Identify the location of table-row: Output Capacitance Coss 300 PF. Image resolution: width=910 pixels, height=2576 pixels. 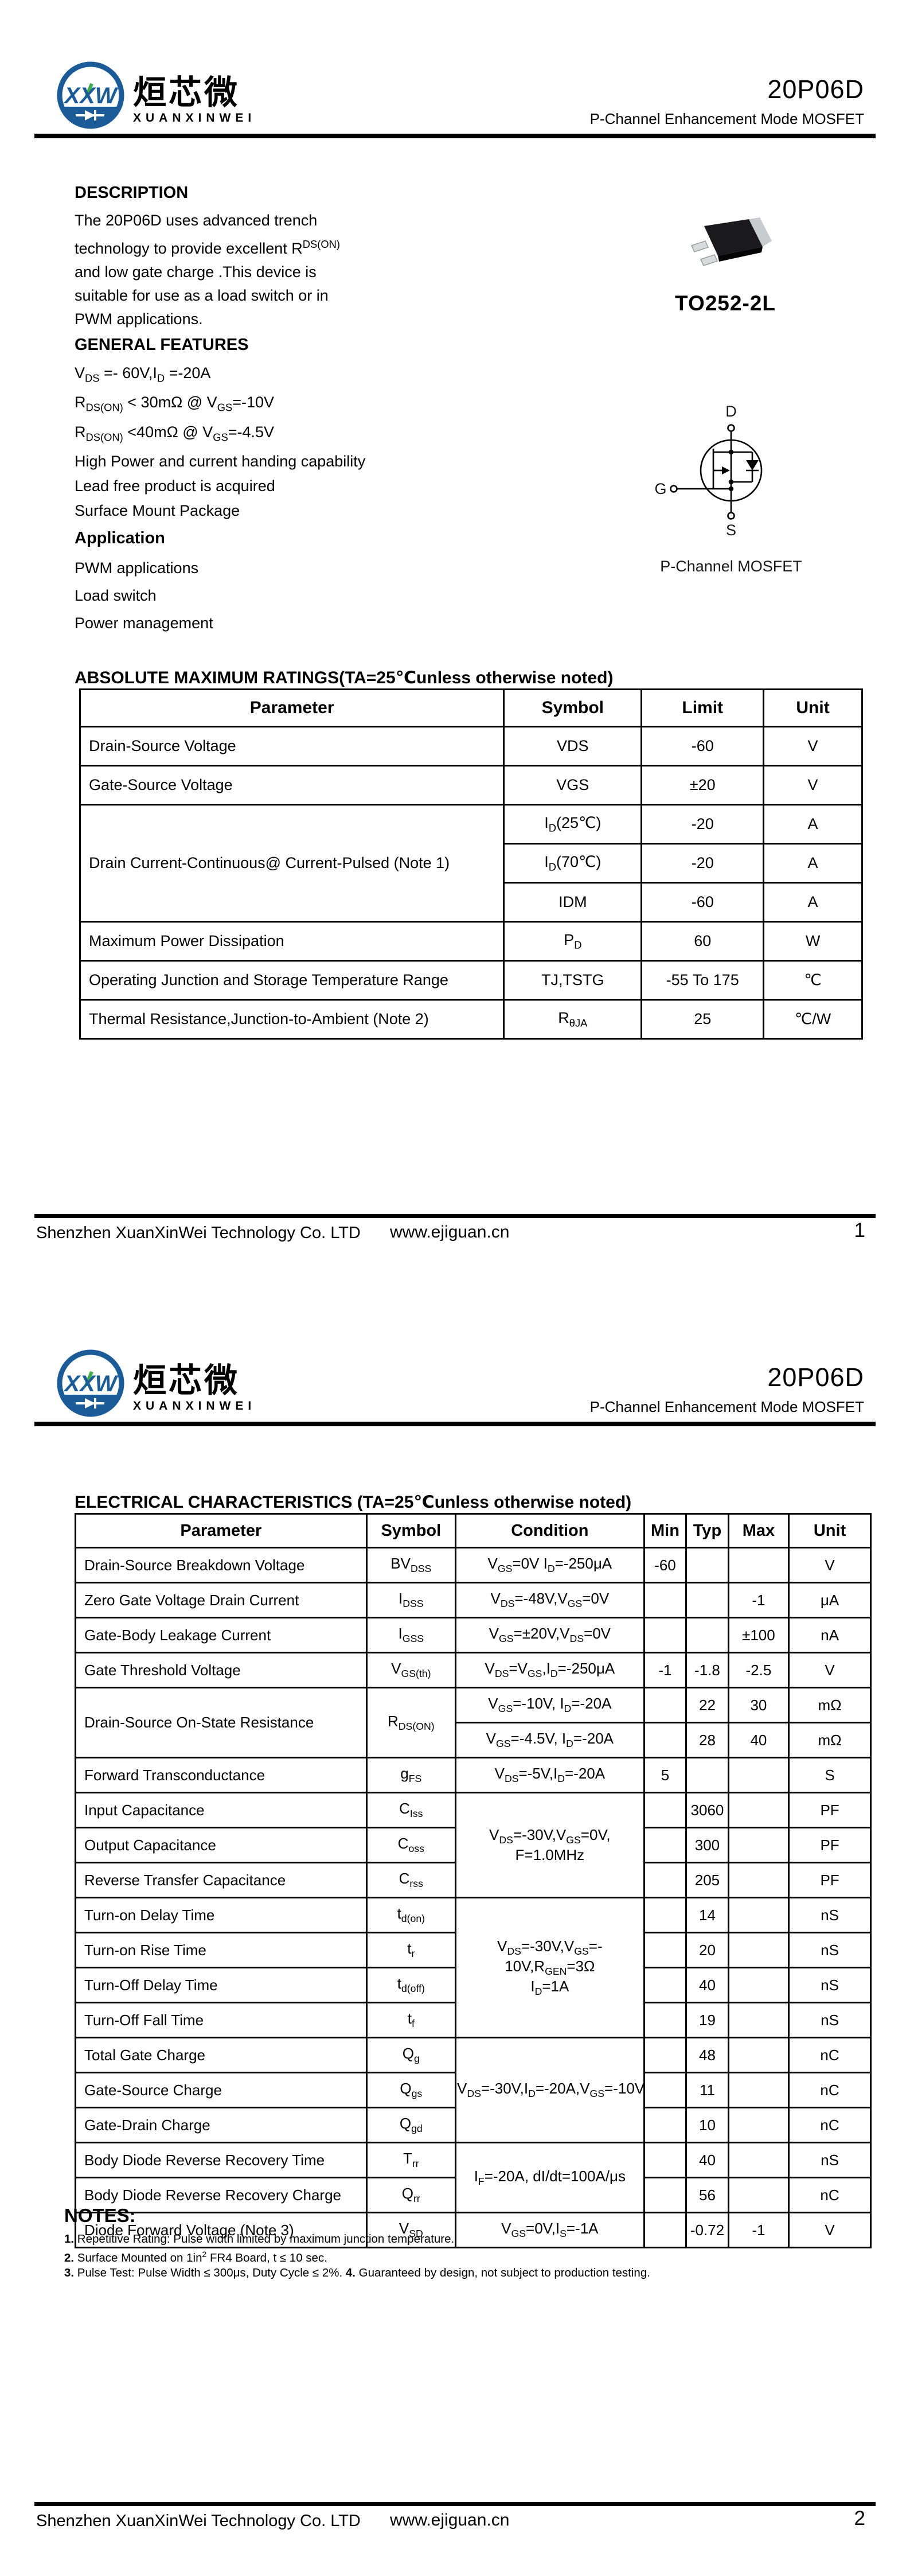
(473, 1845).